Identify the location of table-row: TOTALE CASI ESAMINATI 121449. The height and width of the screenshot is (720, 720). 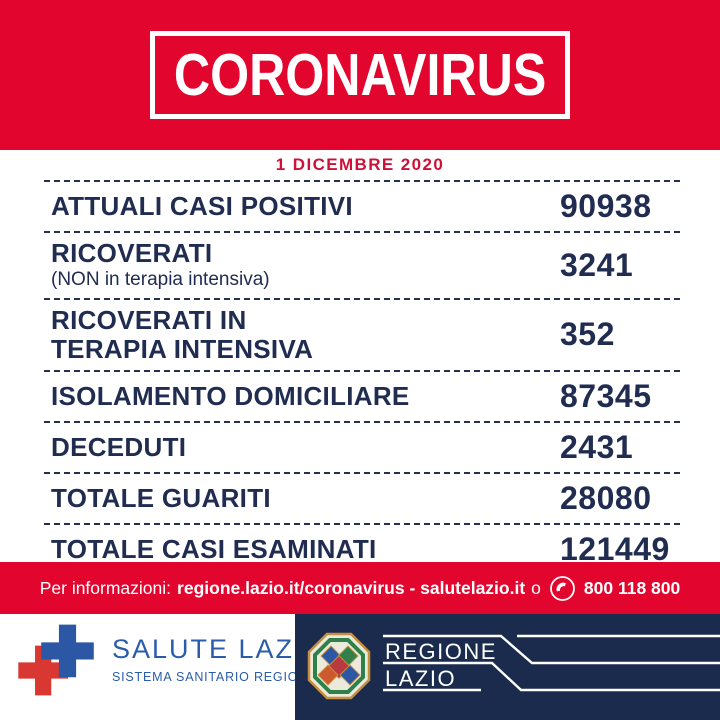
(362, 548).